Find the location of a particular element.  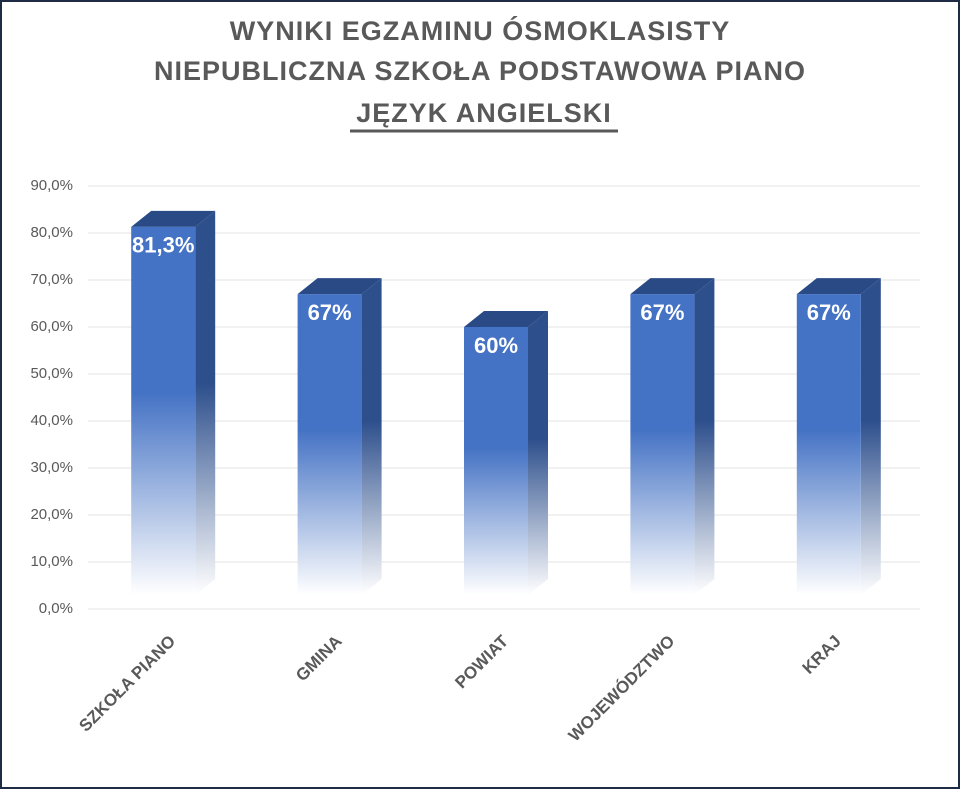

y-tick-label: 30,0% is located at coordinates (51, 467).